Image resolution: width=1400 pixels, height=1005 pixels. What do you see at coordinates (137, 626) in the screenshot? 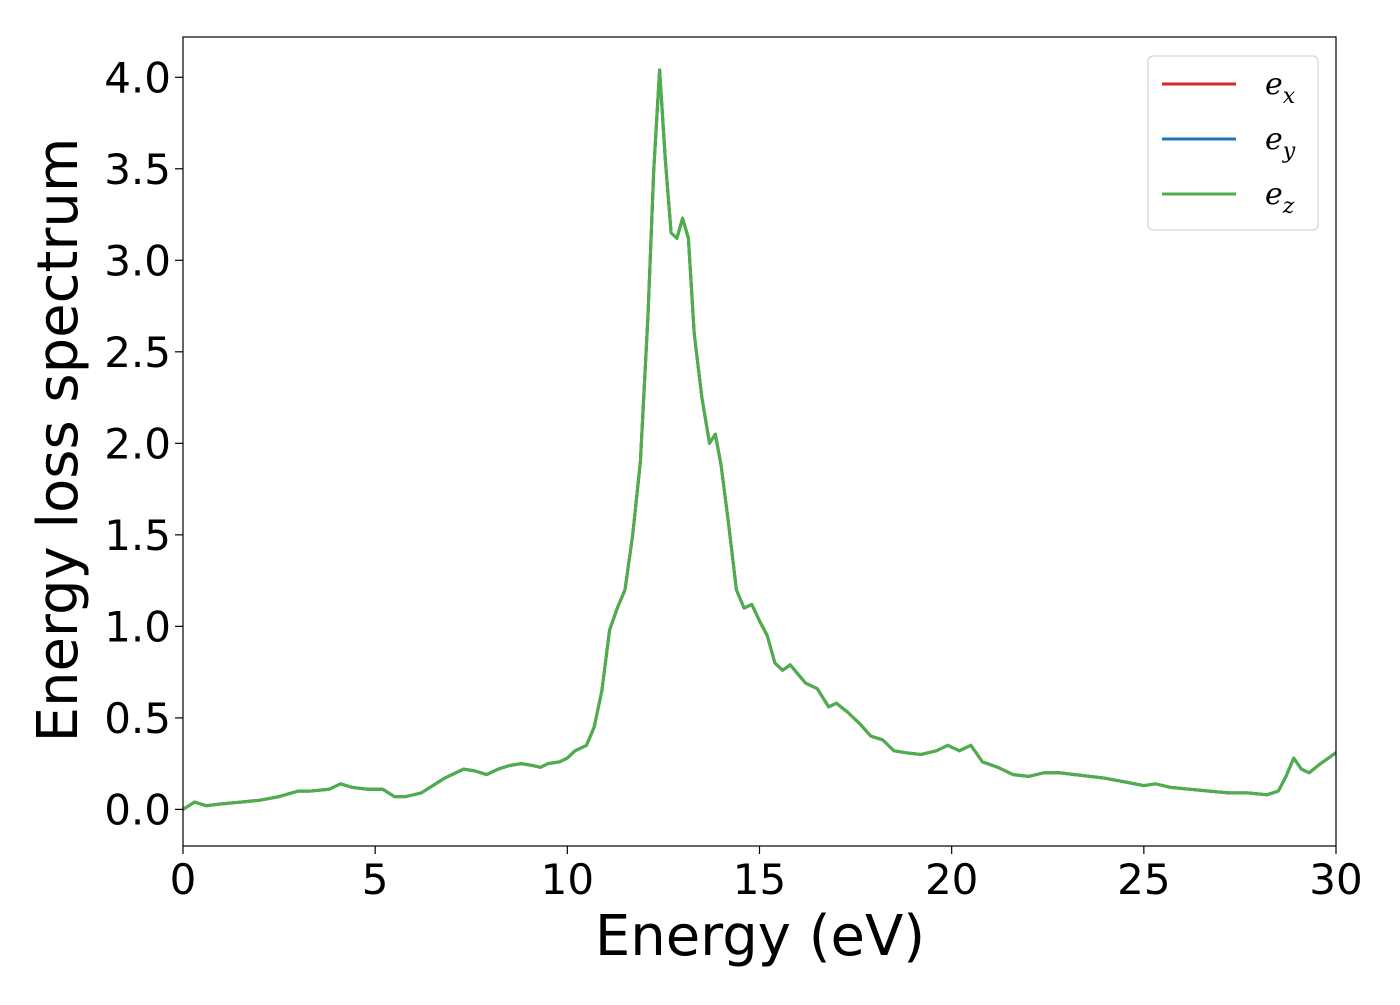
I see `y-tick-label: 1.0` at bounding box center [137, 626].